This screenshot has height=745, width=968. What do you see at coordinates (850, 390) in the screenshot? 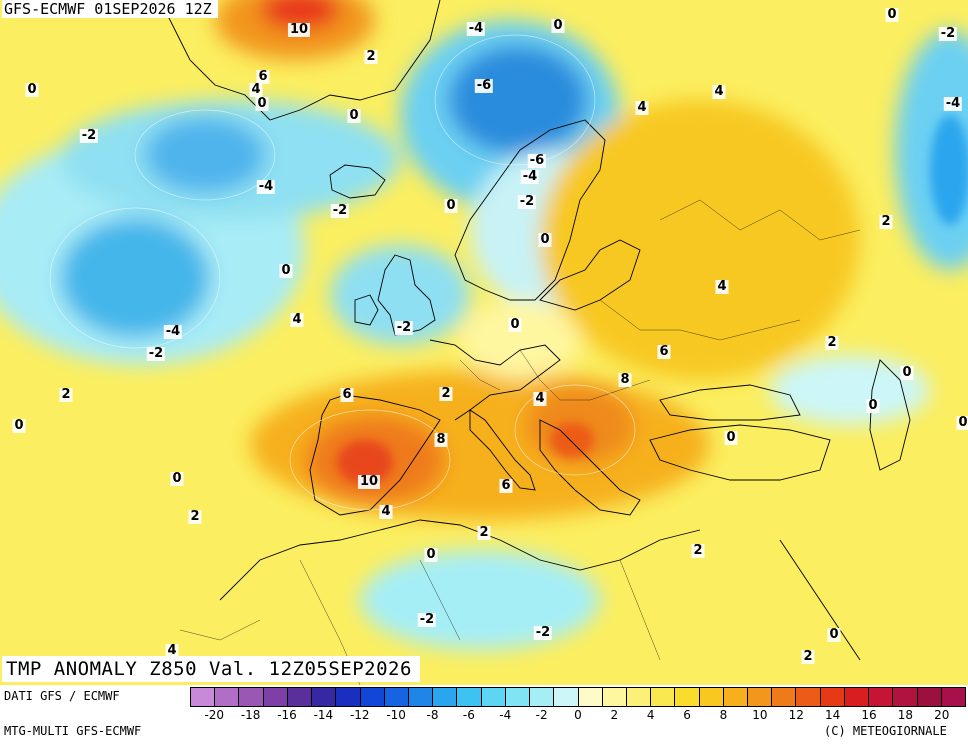
I see `anomaly-area-east-med-cold` at bounding box center [850, 390].